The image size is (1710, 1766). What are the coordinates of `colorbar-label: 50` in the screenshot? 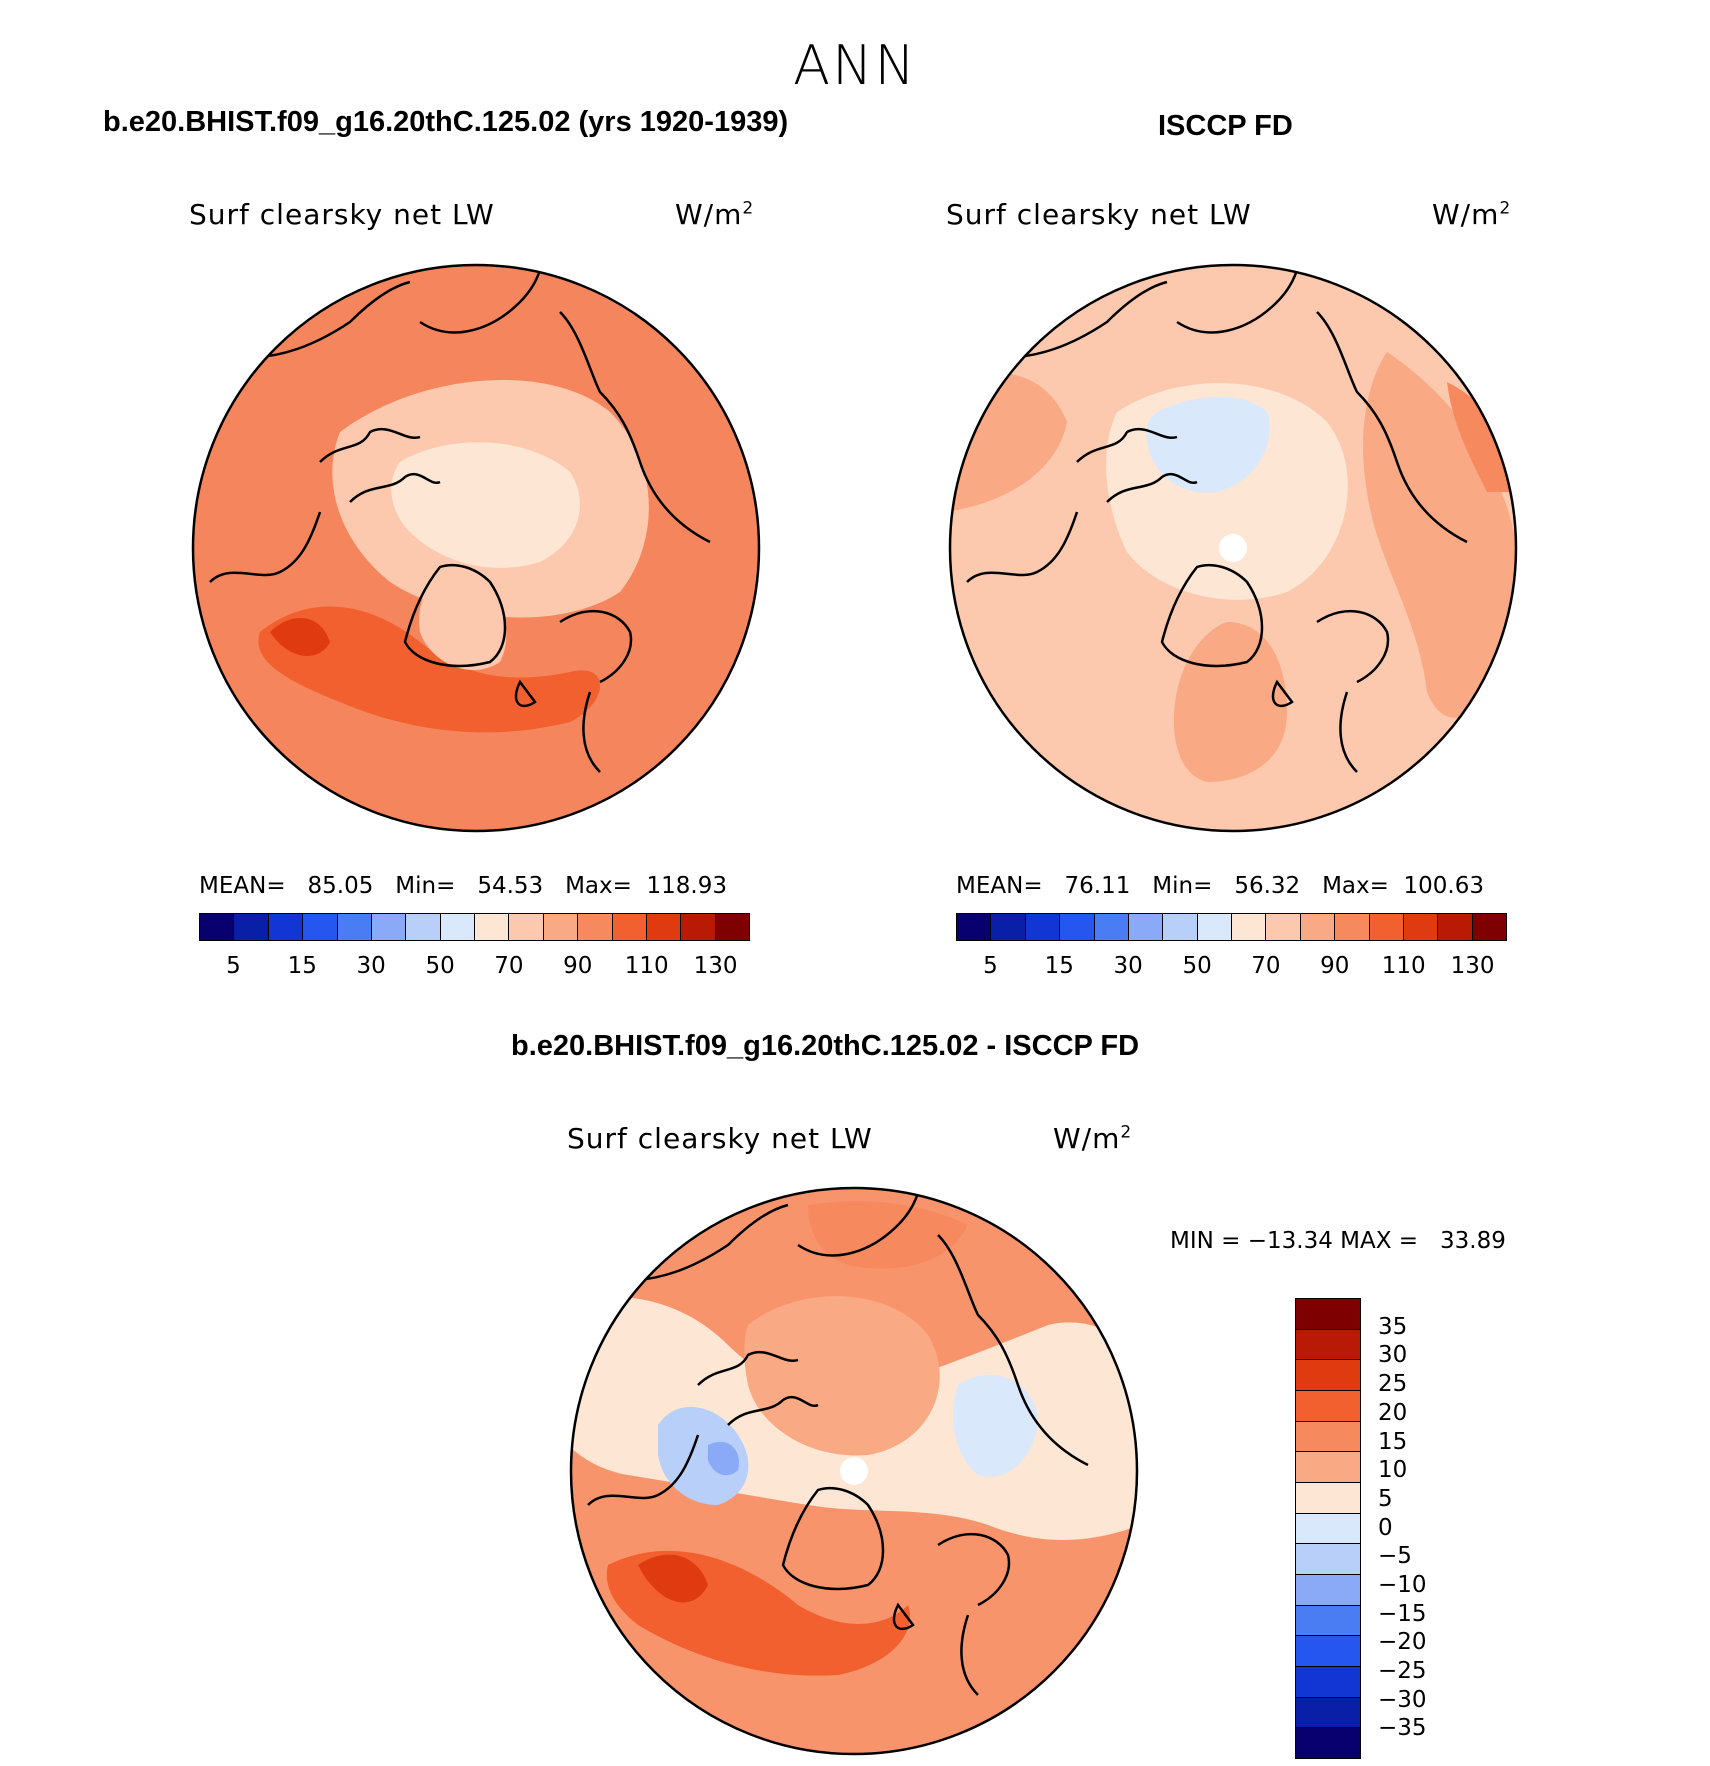 It's located at (1197, 966).